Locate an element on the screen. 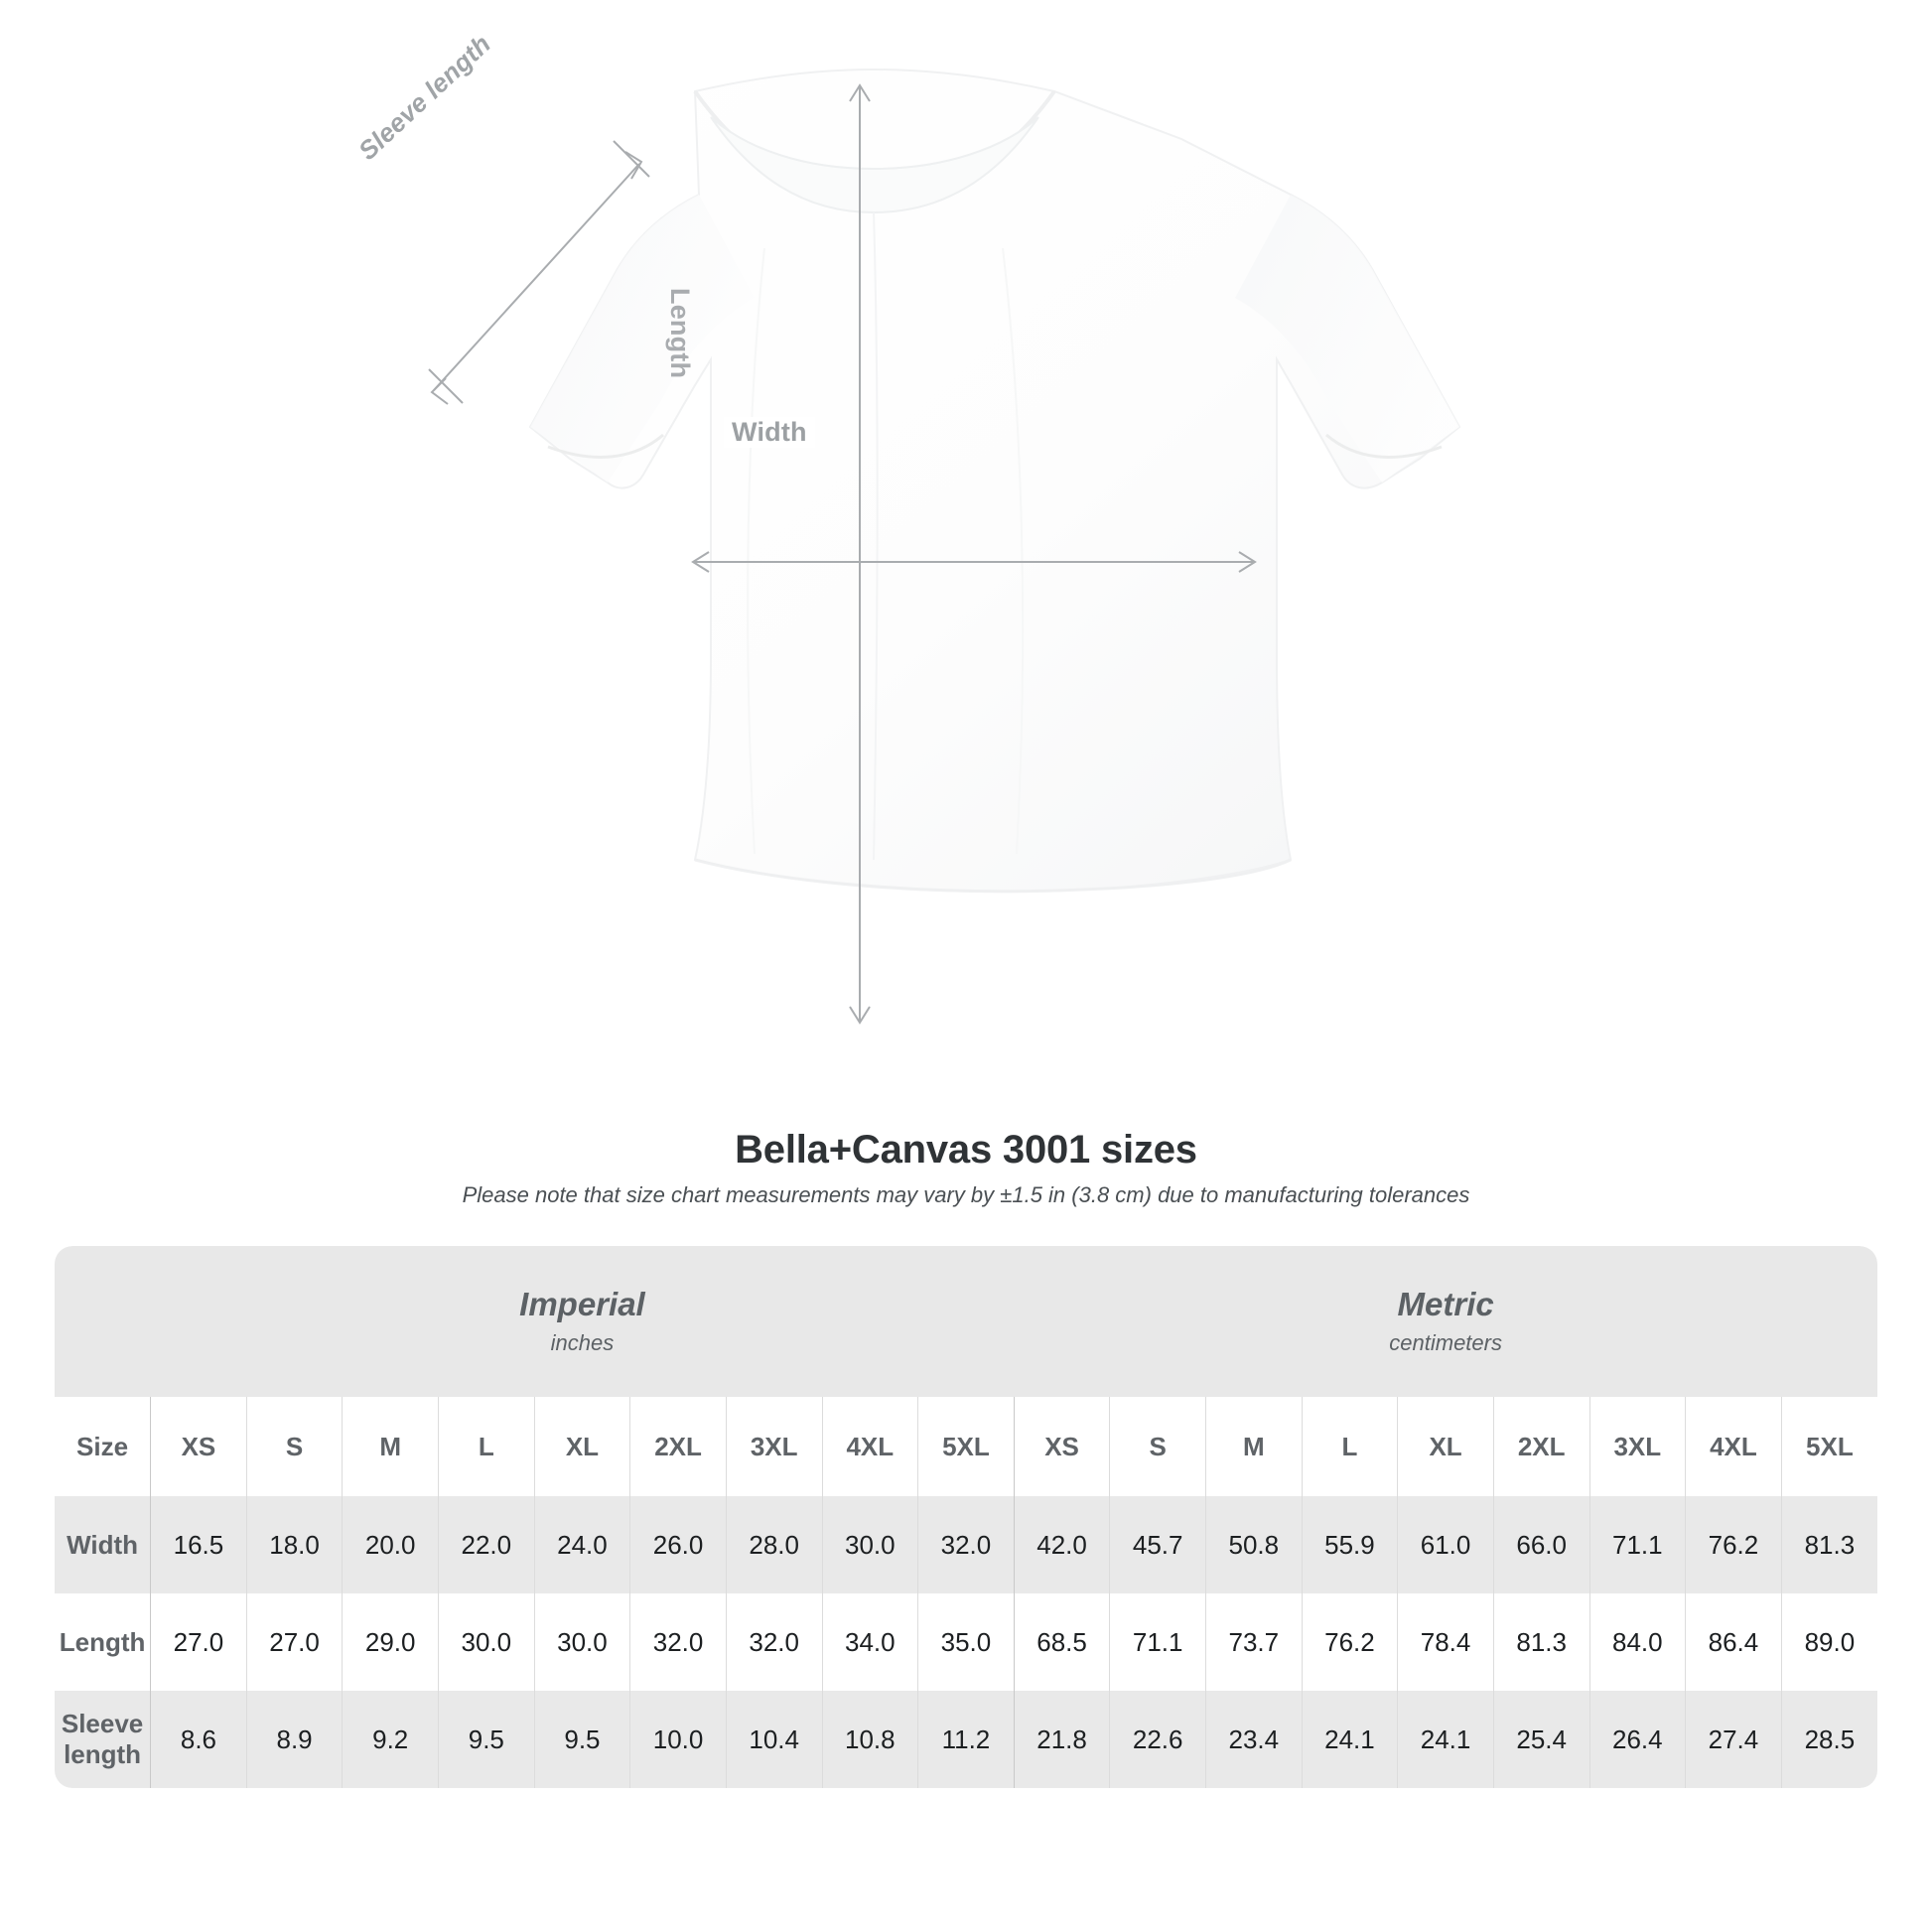 This screenshot has height=1932, width=1932. size-col-met-4xl: 4XL is located at coordinates (1733, 1446).